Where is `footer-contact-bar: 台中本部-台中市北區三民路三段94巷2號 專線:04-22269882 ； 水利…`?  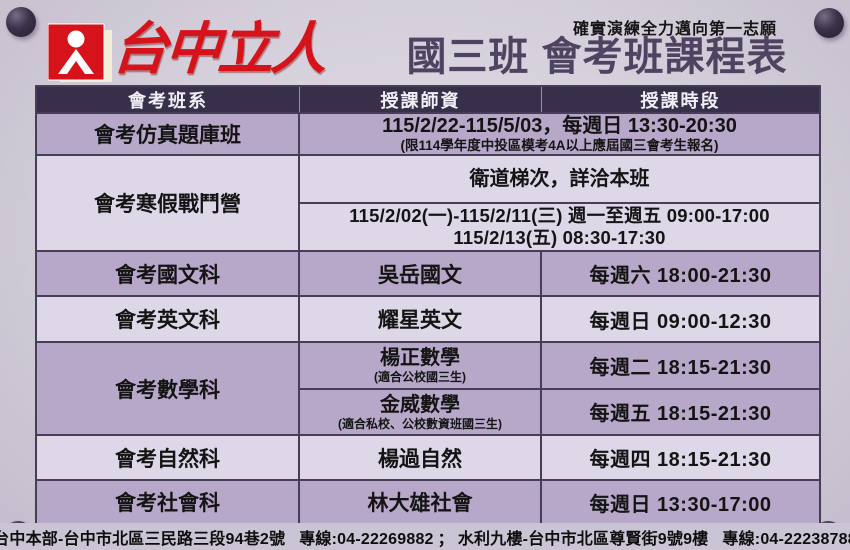 footer-contact-bar: 台中本部-台中市北區三民路三段94巷2號 專線:04-22269882 ； 水利… is located at coordinates (425, 536).